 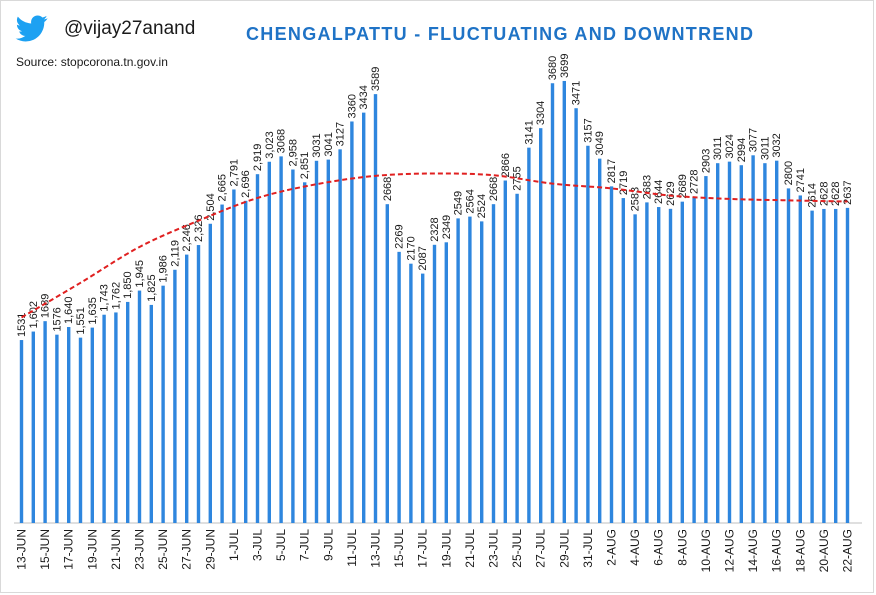 What do you see at coordinates (22, 325) in the screenshot?
I see `data-label: 1531` at bounding box center [22, 325].